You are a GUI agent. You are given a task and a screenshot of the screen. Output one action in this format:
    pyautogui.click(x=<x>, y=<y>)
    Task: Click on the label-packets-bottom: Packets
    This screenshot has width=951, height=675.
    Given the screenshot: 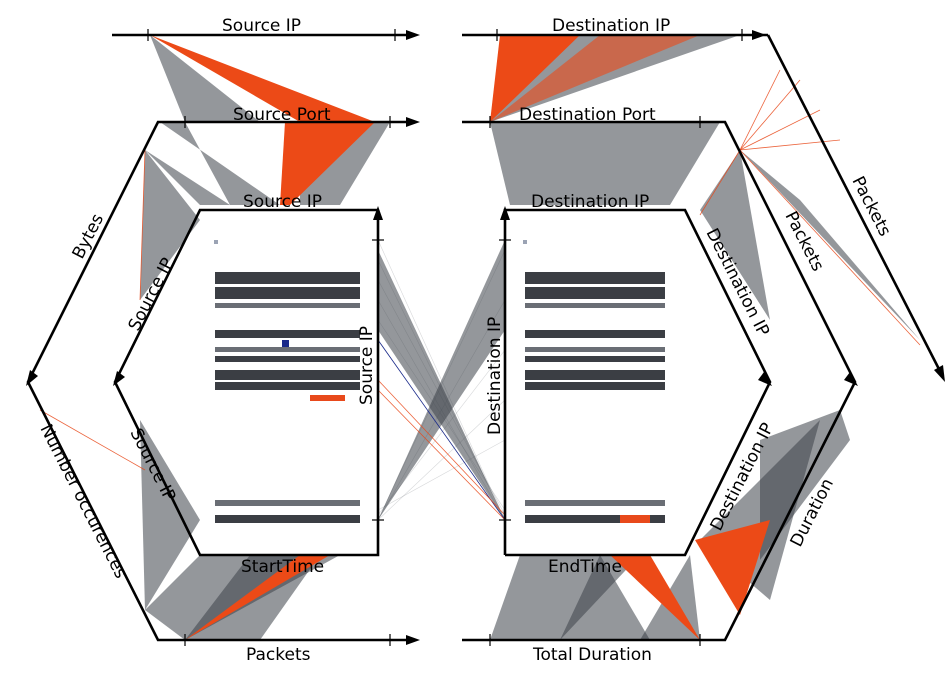 What is the action you would take?
    pyautogui.click(x=278, y=655)
    